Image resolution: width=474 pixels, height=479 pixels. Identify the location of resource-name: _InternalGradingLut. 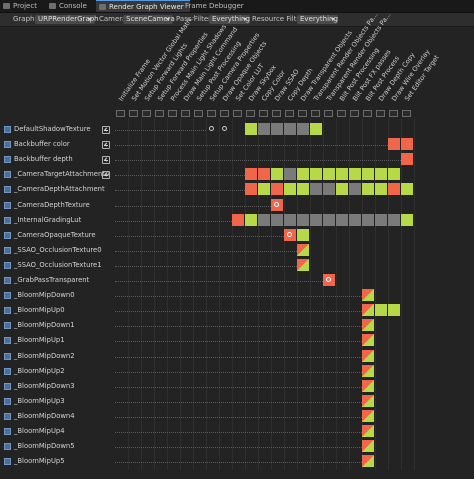
(48, 219).